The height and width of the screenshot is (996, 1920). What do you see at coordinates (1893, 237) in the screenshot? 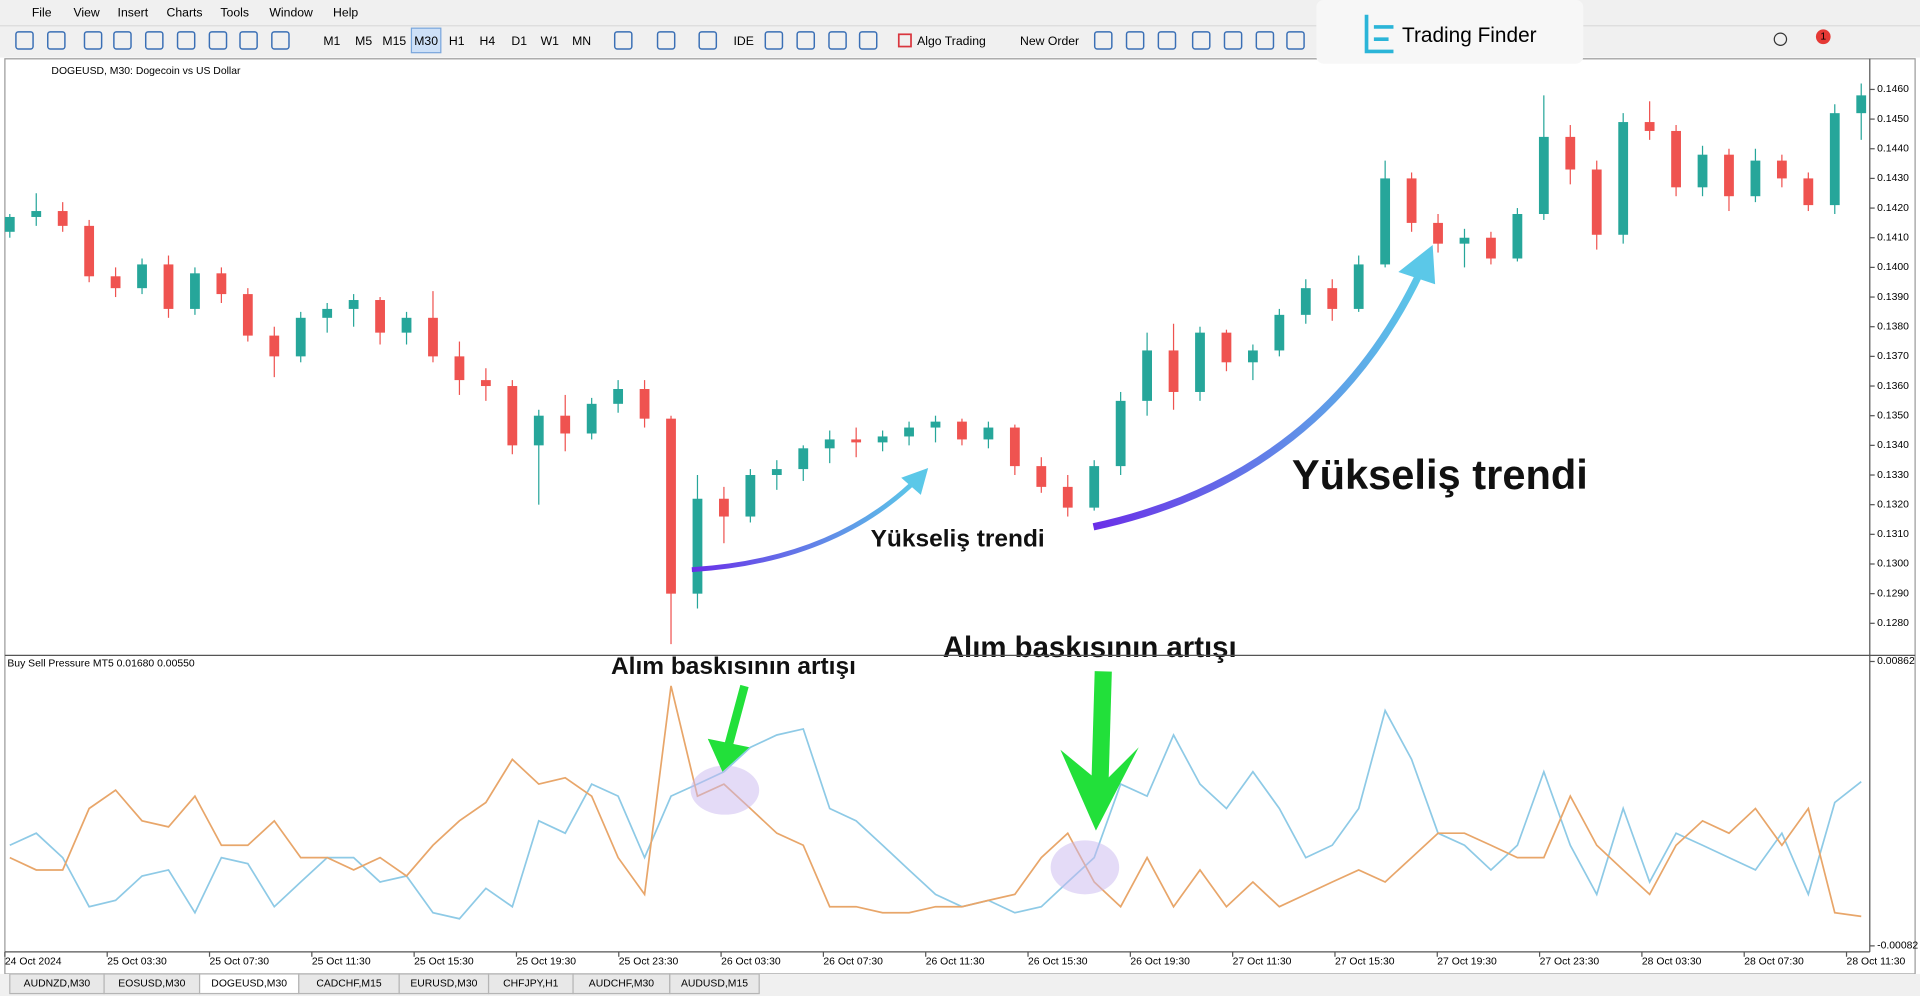
I see `y-tick-label: 0.1410` at bounding box center [1893, 237].